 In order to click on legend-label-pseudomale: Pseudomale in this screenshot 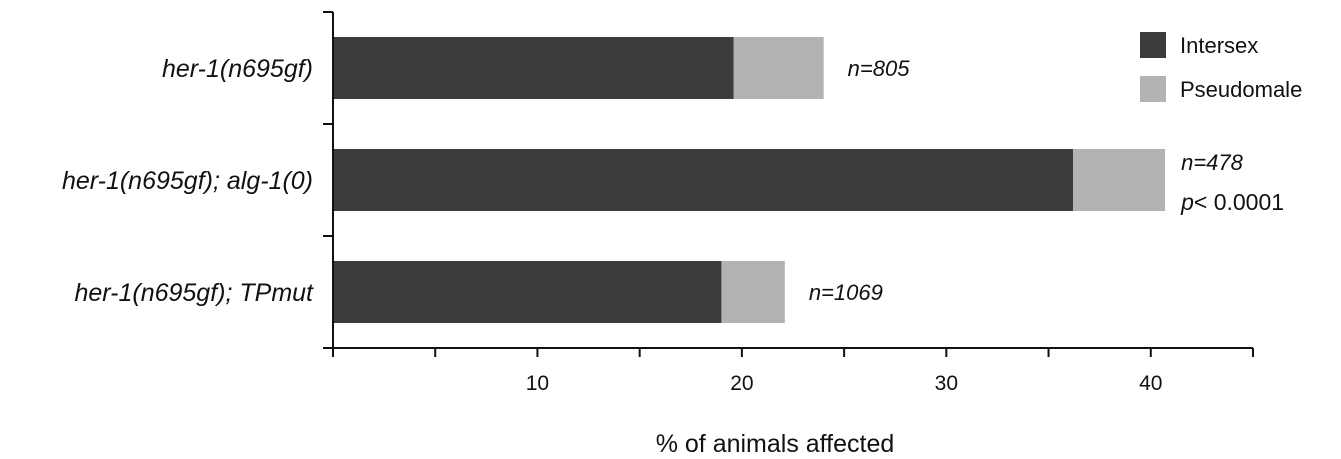, I will do `click(1241, 89)`.